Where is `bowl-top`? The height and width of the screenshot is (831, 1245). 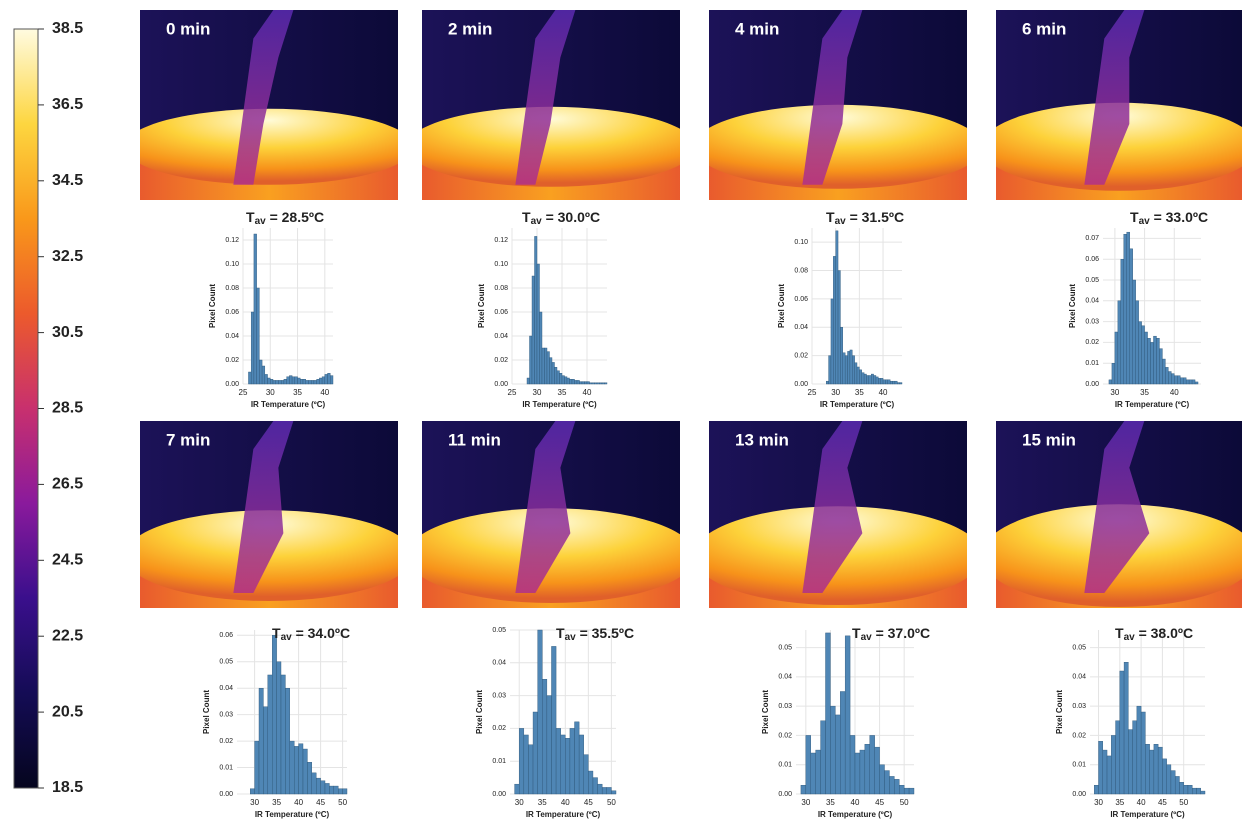 bowl-top is located at coordinates (269, 146).